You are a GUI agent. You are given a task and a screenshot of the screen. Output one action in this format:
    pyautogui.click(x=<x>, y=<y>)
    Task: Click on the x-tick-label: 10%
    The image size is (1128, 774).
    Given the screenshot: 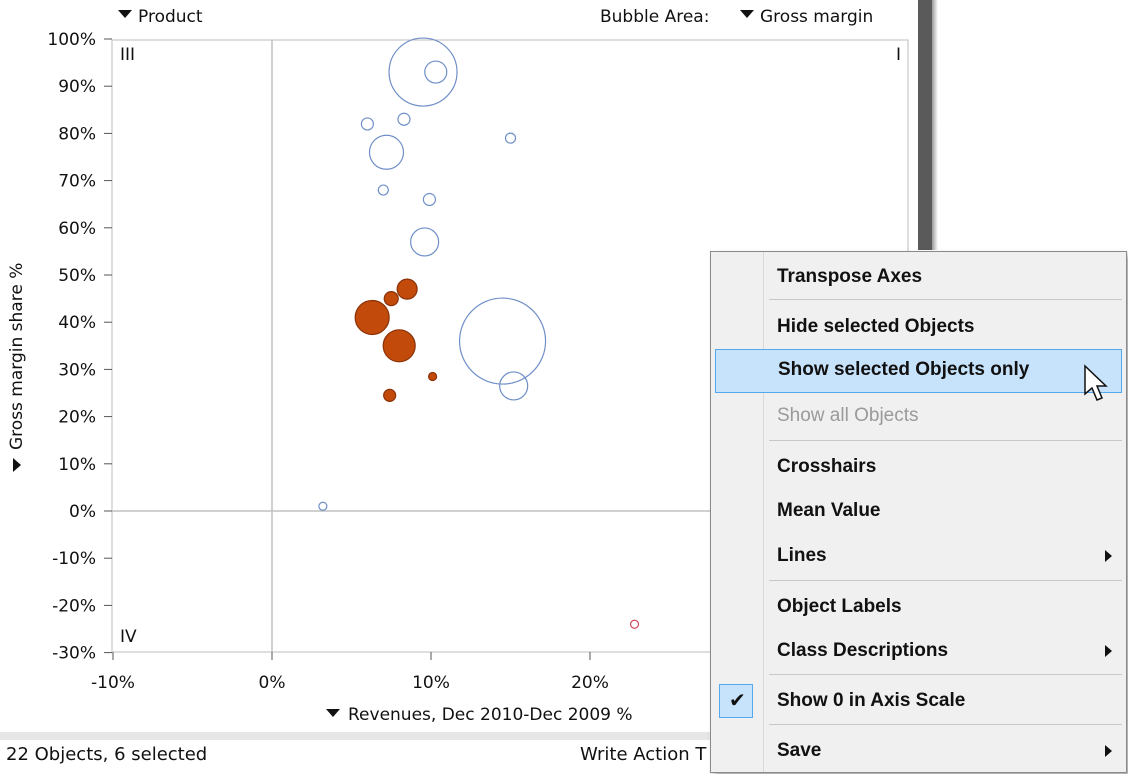 What is the action you would take?
    pyautogui.click(x=431, y=683)
    